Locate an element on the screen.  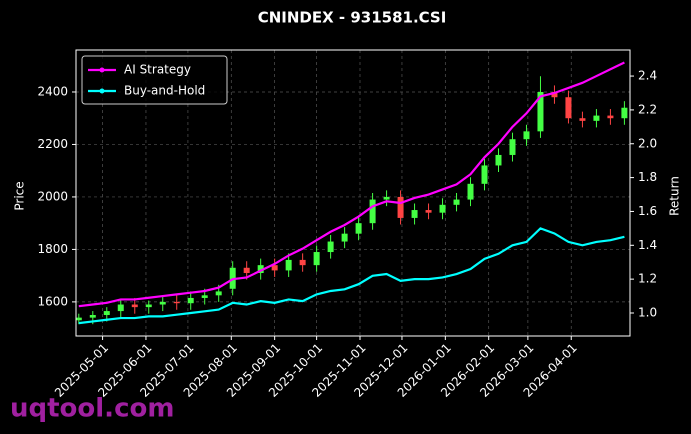
y2-axis-label: Return is located at coordinates (675, 196).